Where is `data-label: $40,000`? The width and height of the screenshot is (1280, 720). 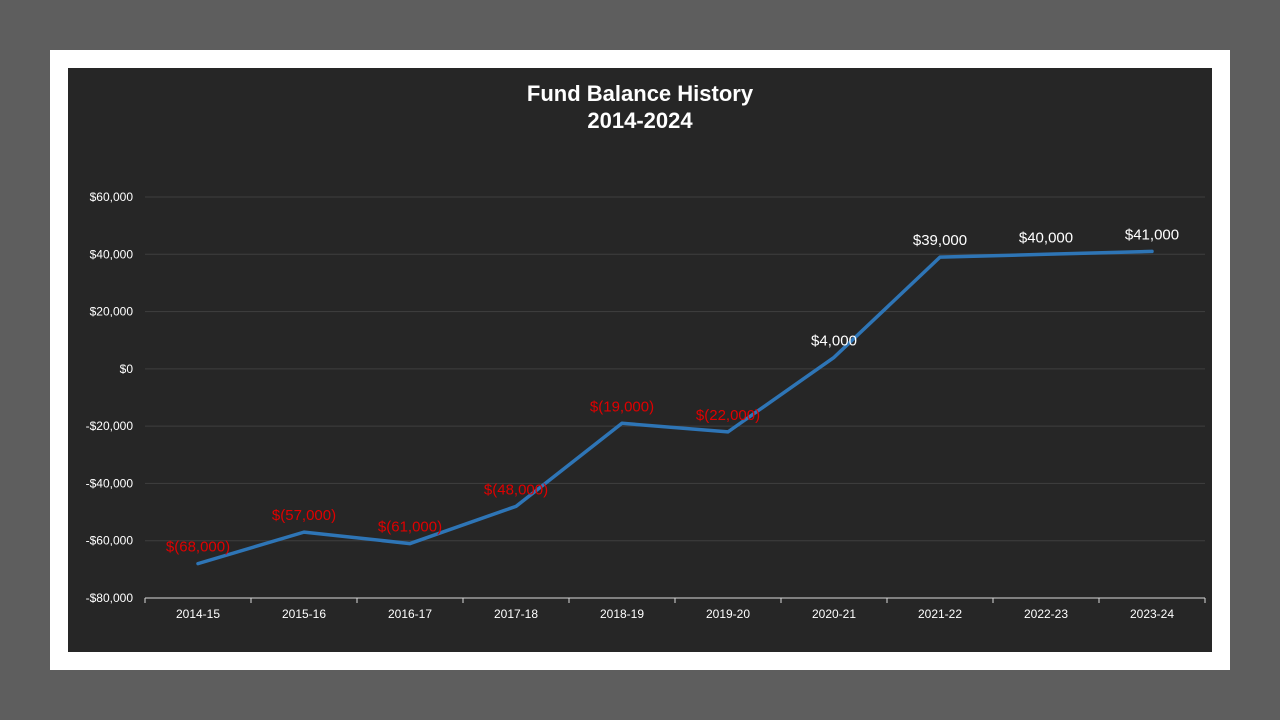
data-label: $40,000 is located at coordinates (1046, 237).